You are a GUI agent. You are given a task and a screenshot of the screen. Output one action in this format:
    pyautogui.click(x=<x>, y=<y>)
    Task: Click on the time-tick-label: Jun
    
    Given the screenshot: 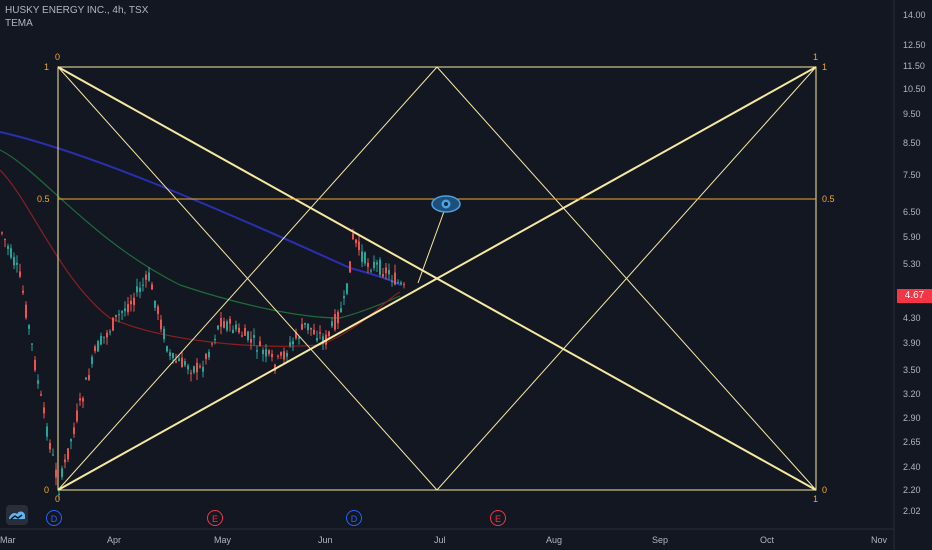 What is the action you would take?
    pyautogui.click(x=325, y=540)
    